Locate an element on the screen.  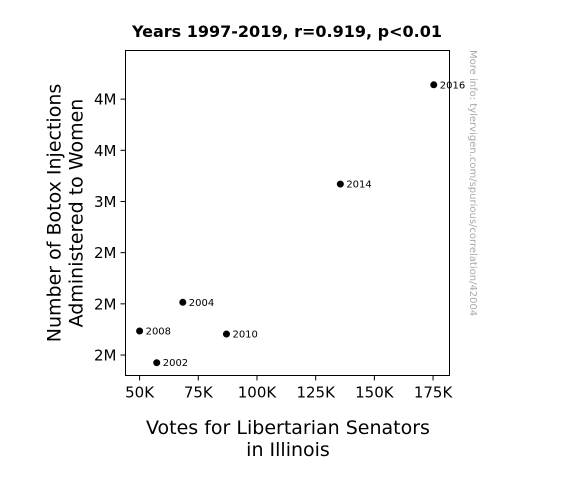
y-tick-label: 3M is located at coordinates (105, 202).